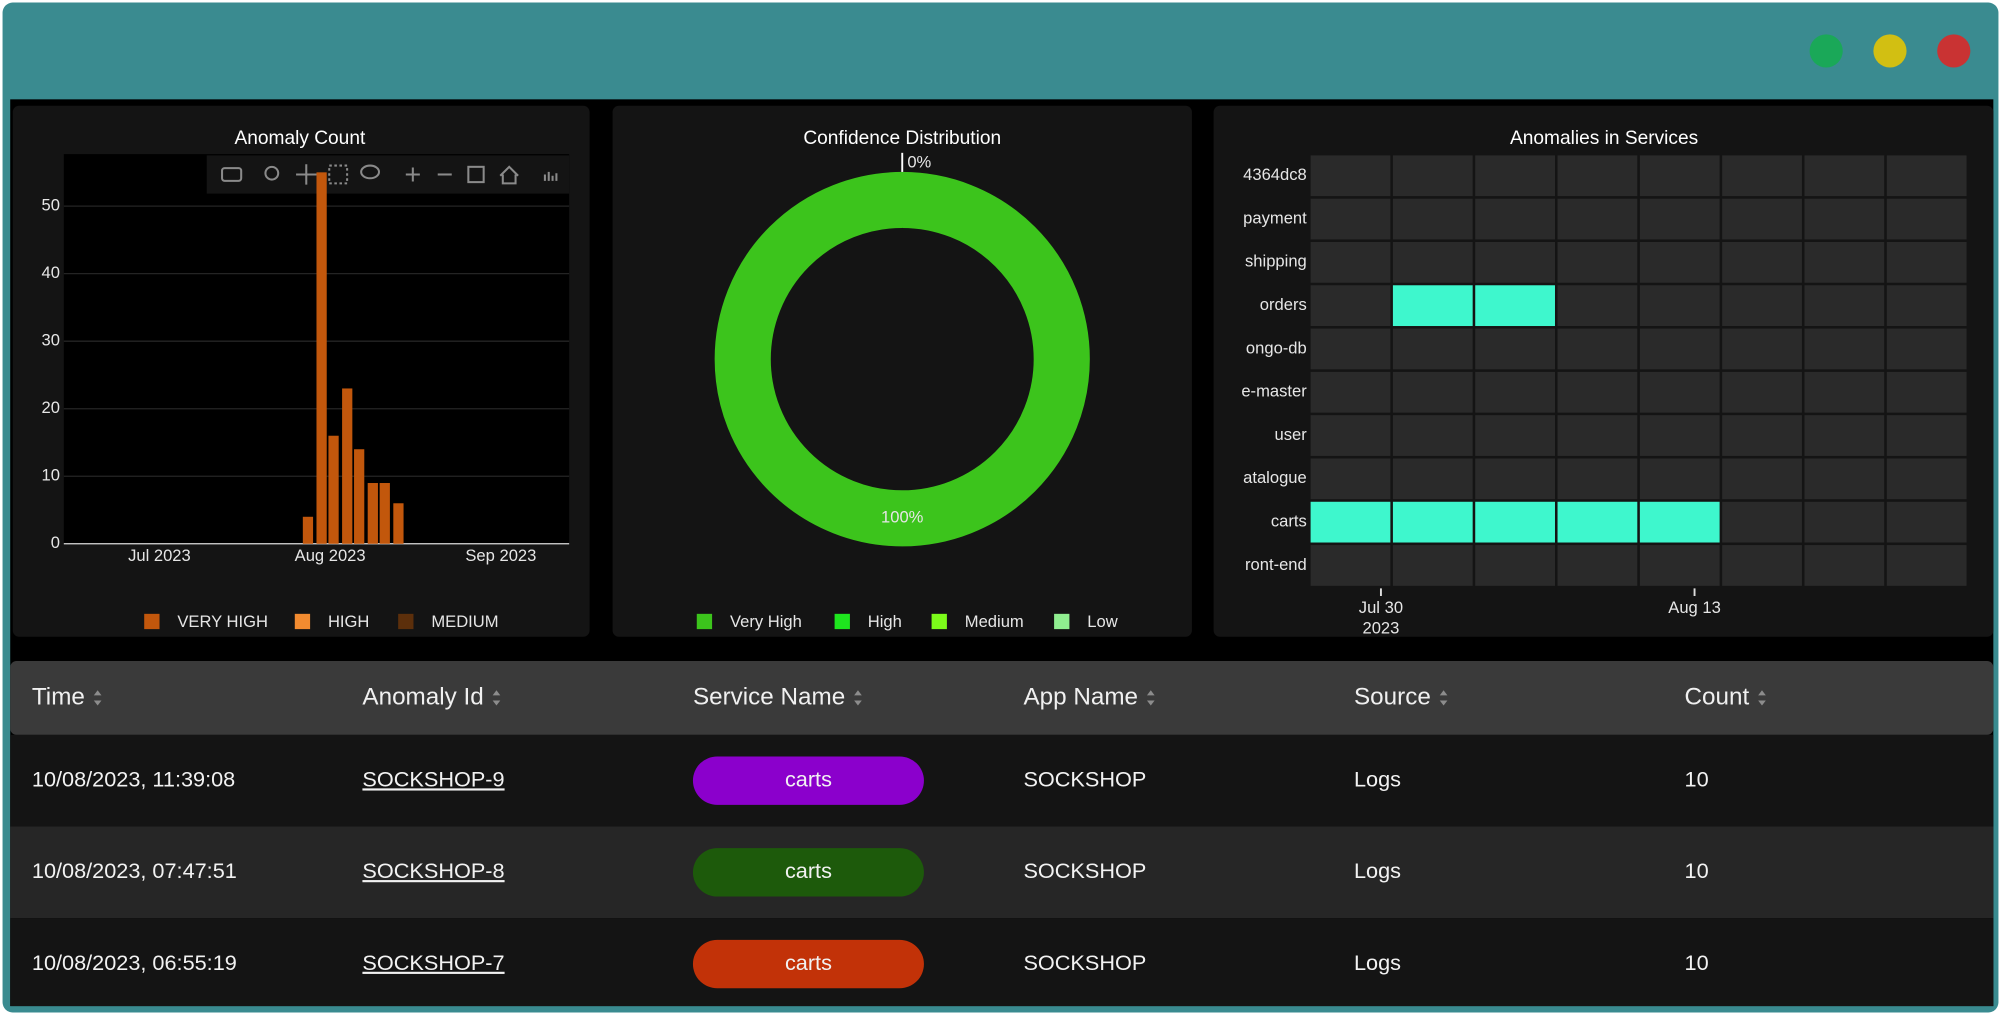  What do you see at coordinates (1377, 962) in the screenshot?
I see `table-cell: Logs` at bounding box center [1377, 962].